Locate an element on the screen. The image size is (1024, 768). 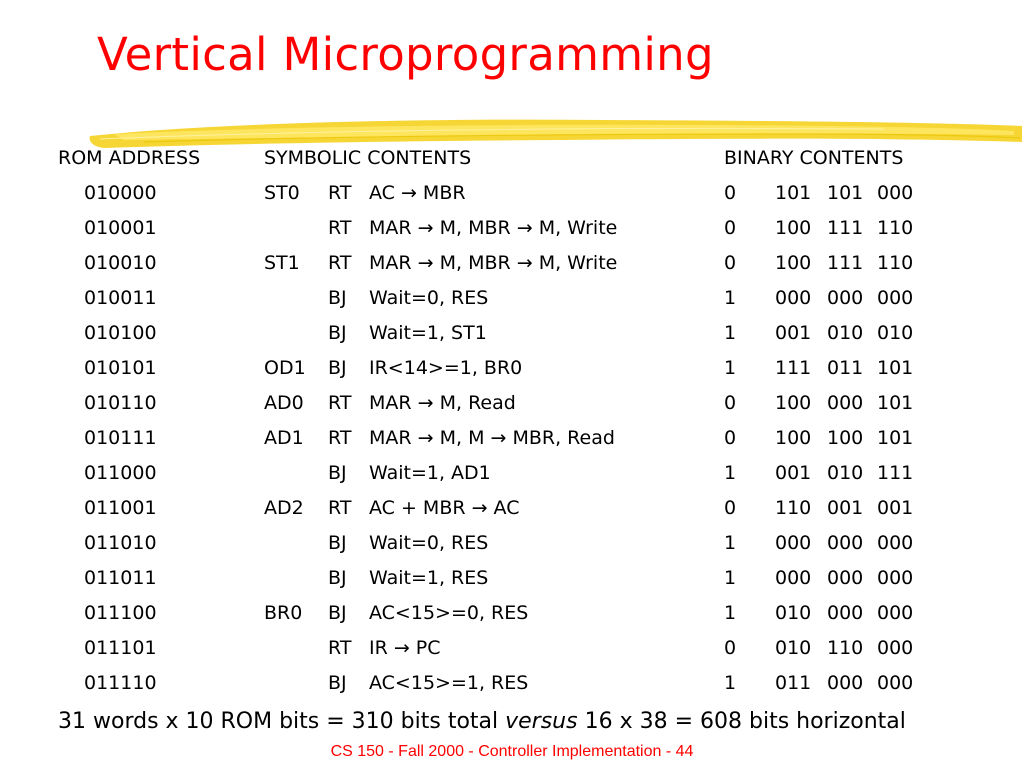
binary-field-2: 011 is located at coordinates (793, 683).